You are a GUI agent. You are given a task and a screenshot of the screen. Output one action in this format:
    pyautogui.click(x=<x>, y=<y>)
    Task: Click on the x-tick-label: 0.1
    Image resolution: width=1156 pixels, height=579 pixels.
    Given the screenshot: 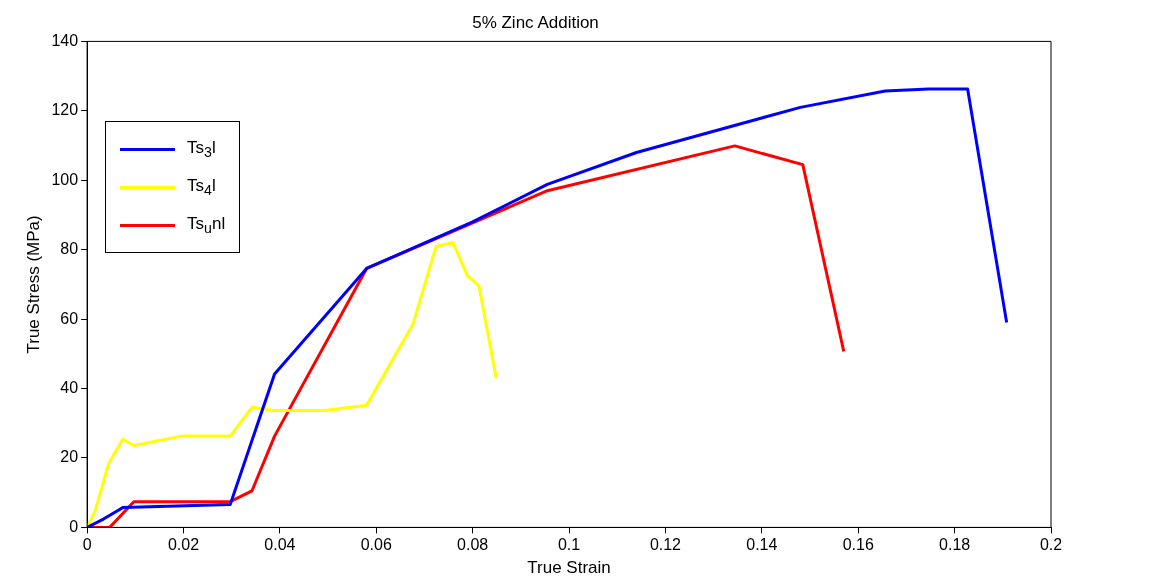 What is the action you would take?
    pyautogui.click(x=569, y=545)
    